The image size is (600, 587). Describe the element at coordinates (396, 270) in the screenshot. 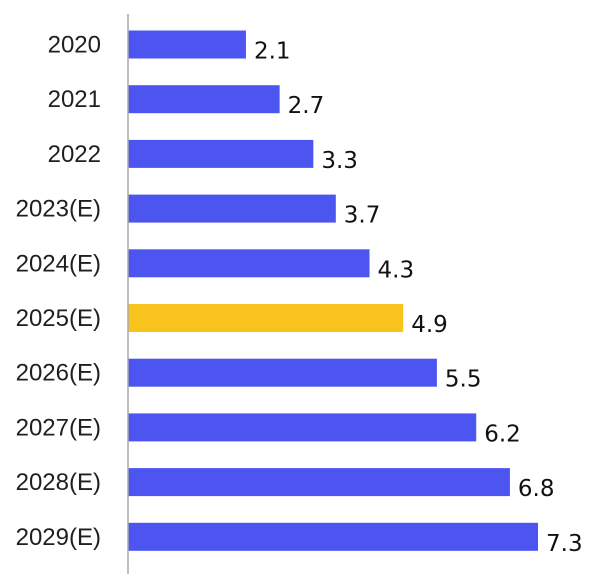

I see `value-label-2024(E): 4.3` at that location.